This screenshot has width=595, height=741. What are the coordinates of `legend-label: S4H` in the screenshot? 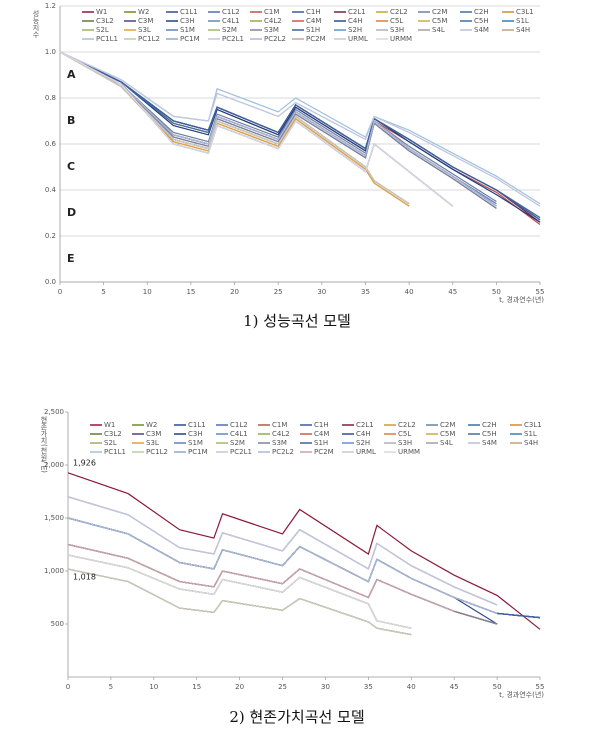 It's located at (531, 443).